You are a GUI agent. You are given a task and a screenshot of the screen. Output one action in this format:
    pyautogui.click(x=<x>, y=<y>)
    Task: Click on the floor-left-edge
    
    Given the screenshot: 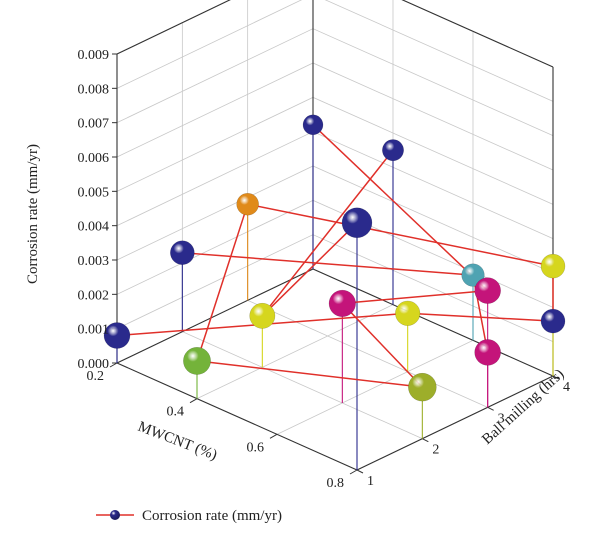 What is the action you would take?
    pyautogui.click(x=215, y=316)
    